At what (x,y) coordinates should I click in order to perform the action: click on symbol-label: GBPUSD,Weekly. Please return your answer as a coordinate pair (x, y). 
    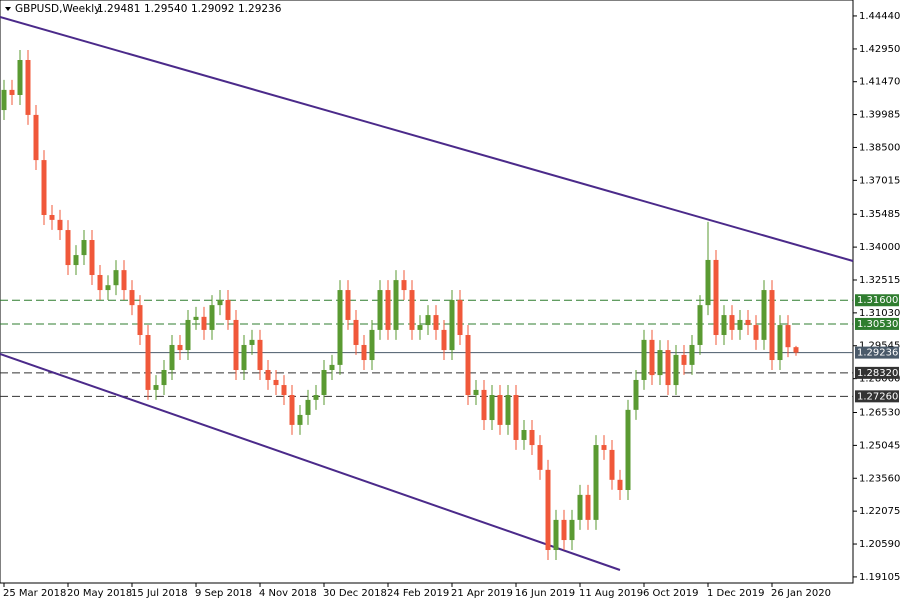
    Looking at the image, I should click on (57, 9).